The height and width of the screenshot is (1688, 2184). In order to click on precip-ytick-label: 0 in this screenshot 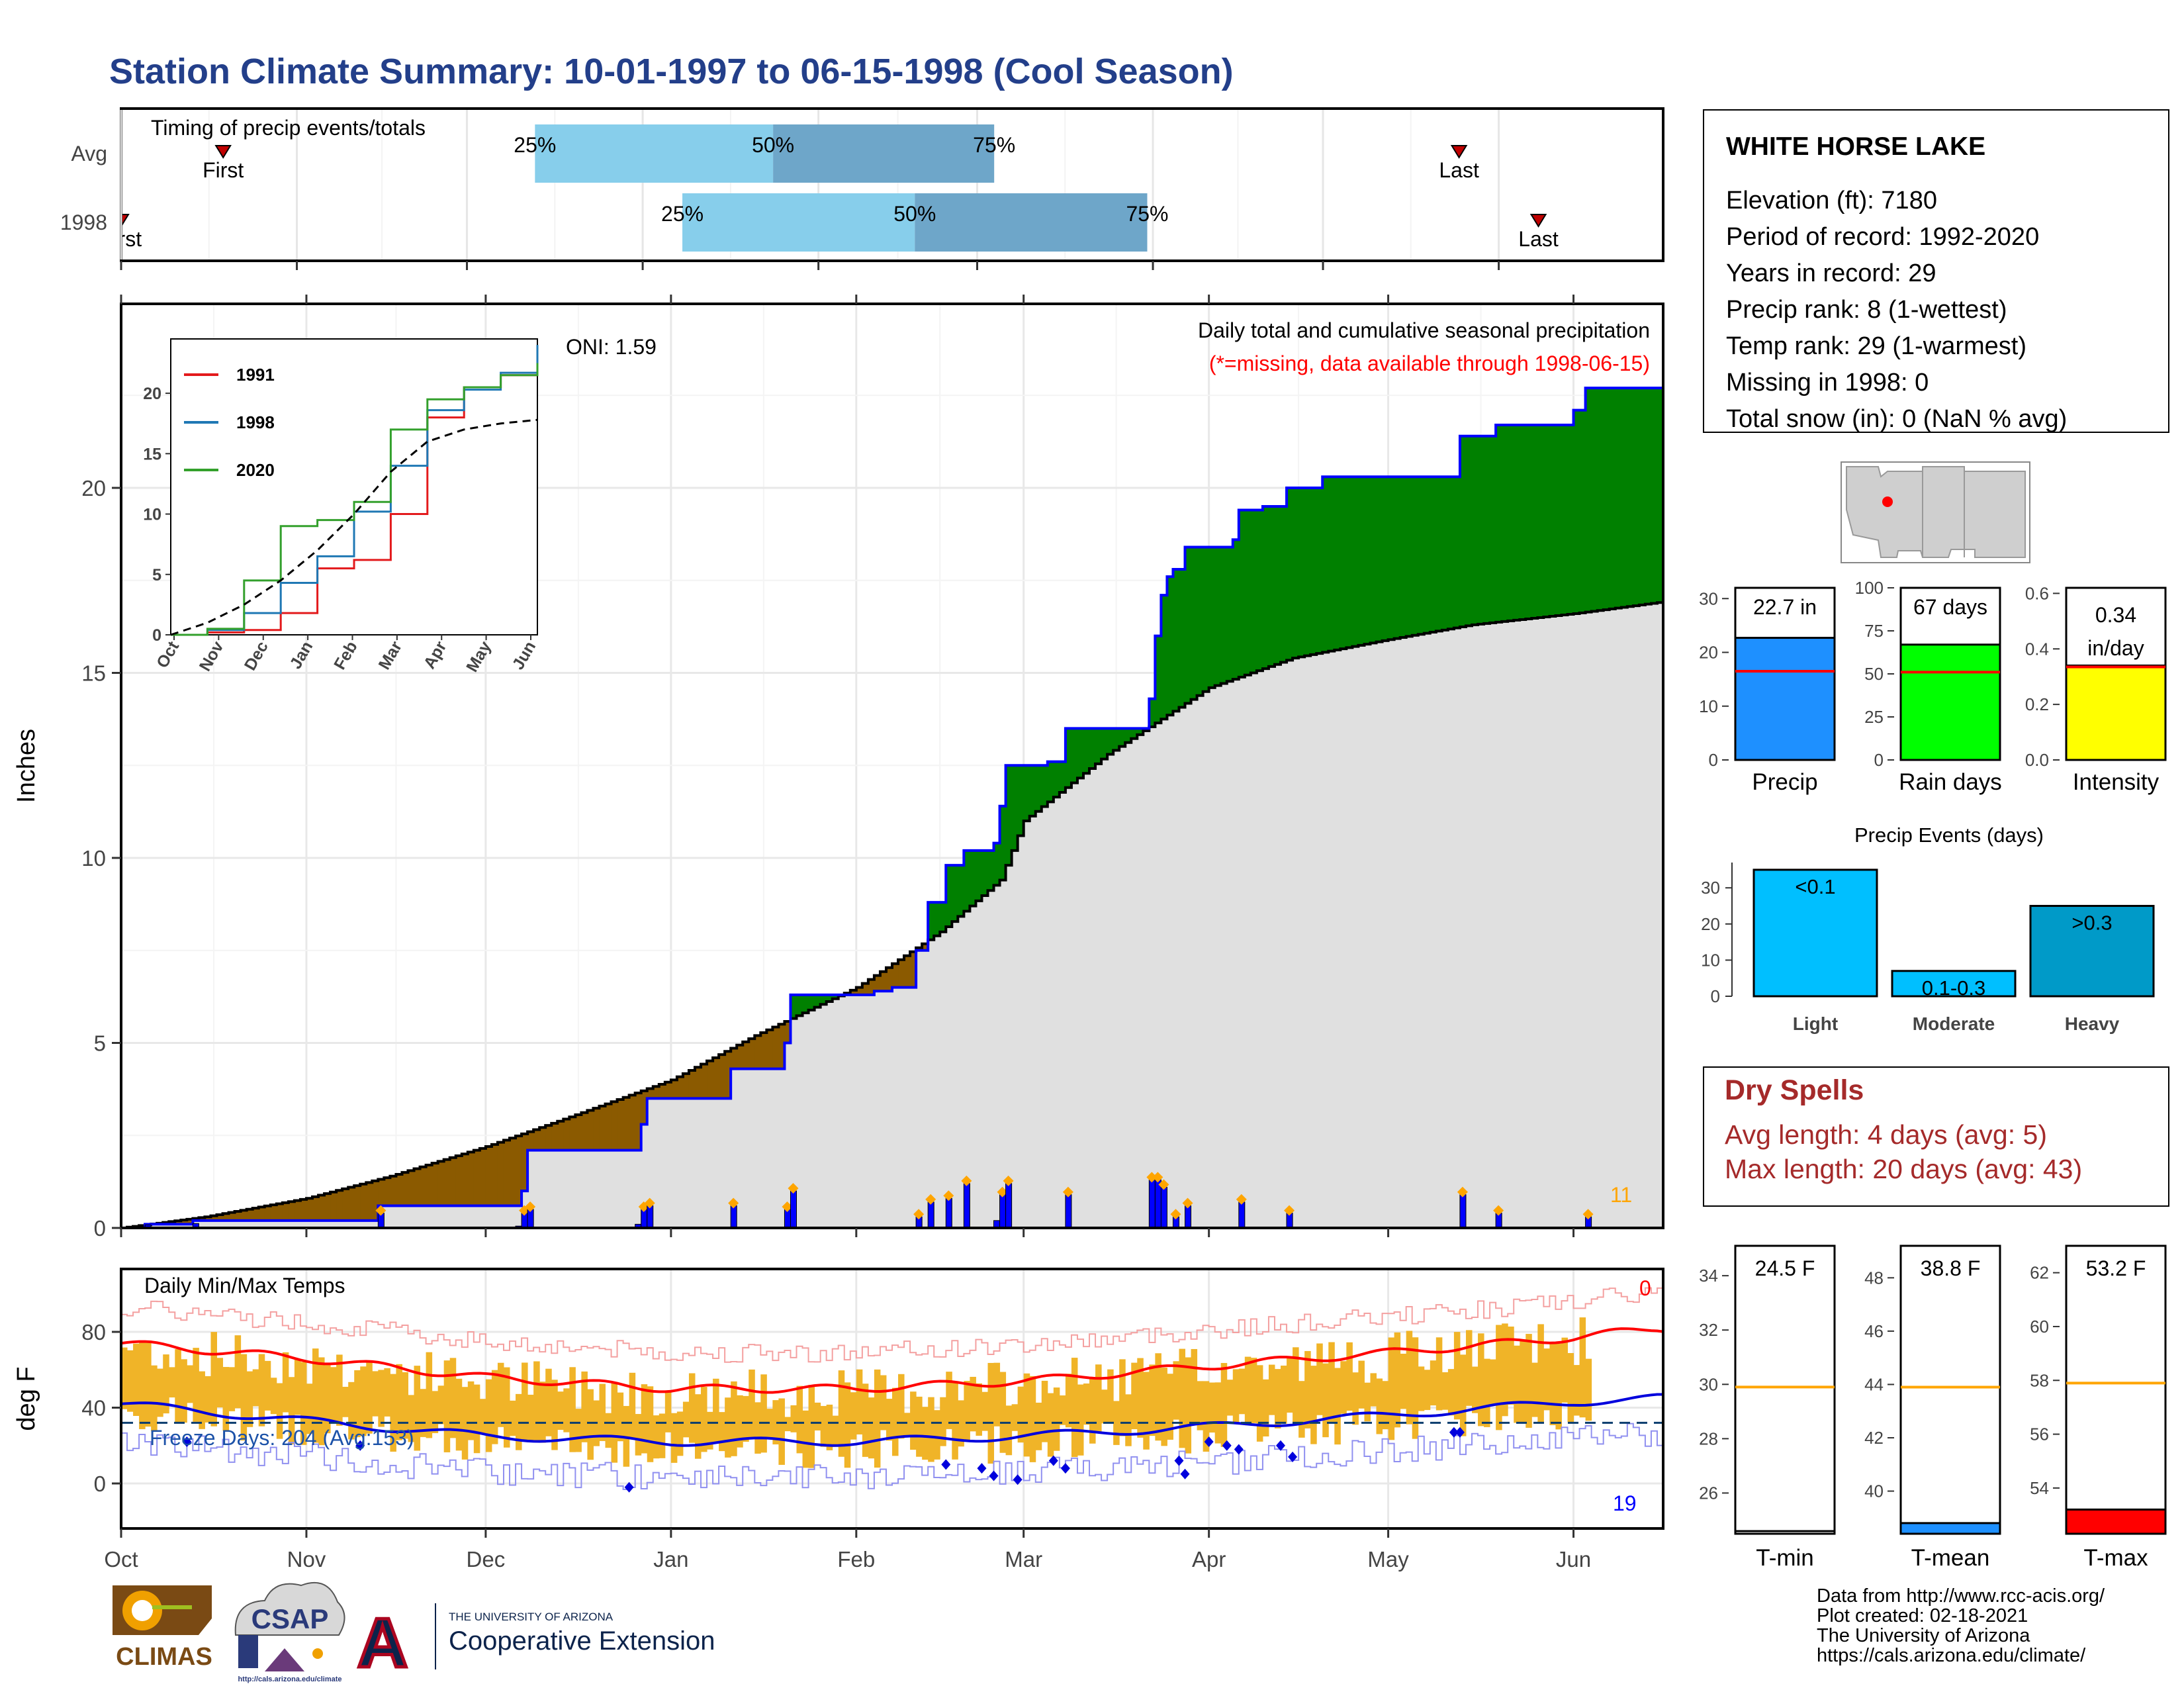, I will do `click(100, 1228)`.